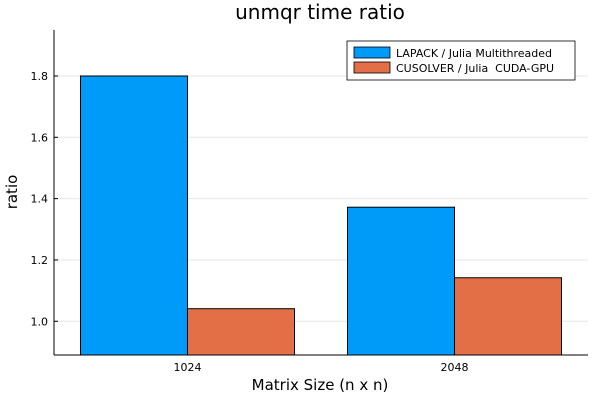 The image size is (600, 400). I want to click on bar-lapack-2048, so click(401, 281).